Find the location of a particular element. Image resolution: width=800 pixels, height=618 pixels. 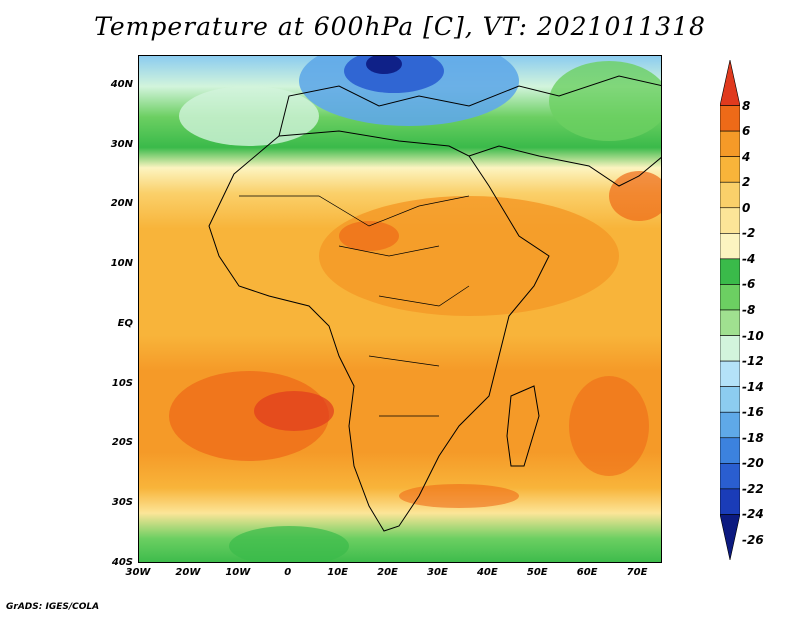

warm-spot-arabian-sea is located at coordinates (635, 196).